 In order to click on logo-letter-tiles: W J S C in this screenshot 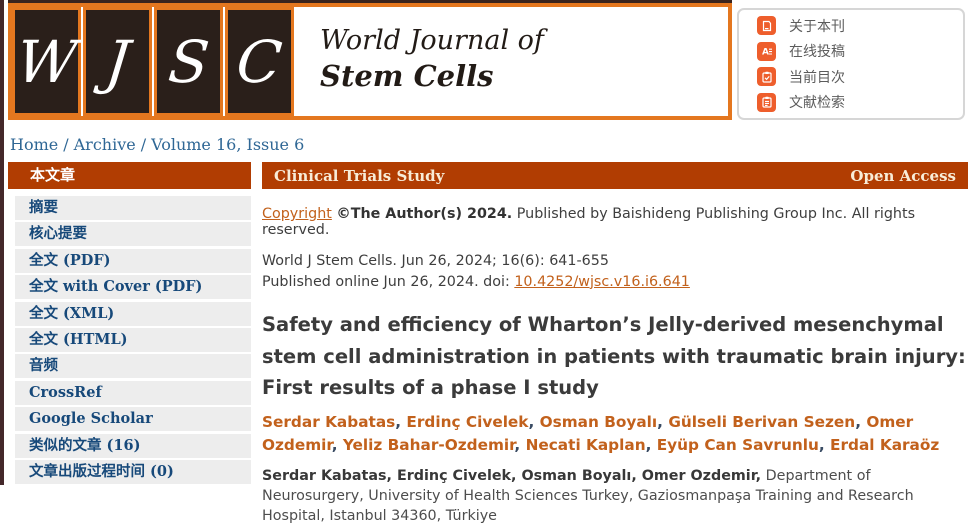, I will do `click(153, 61)`.